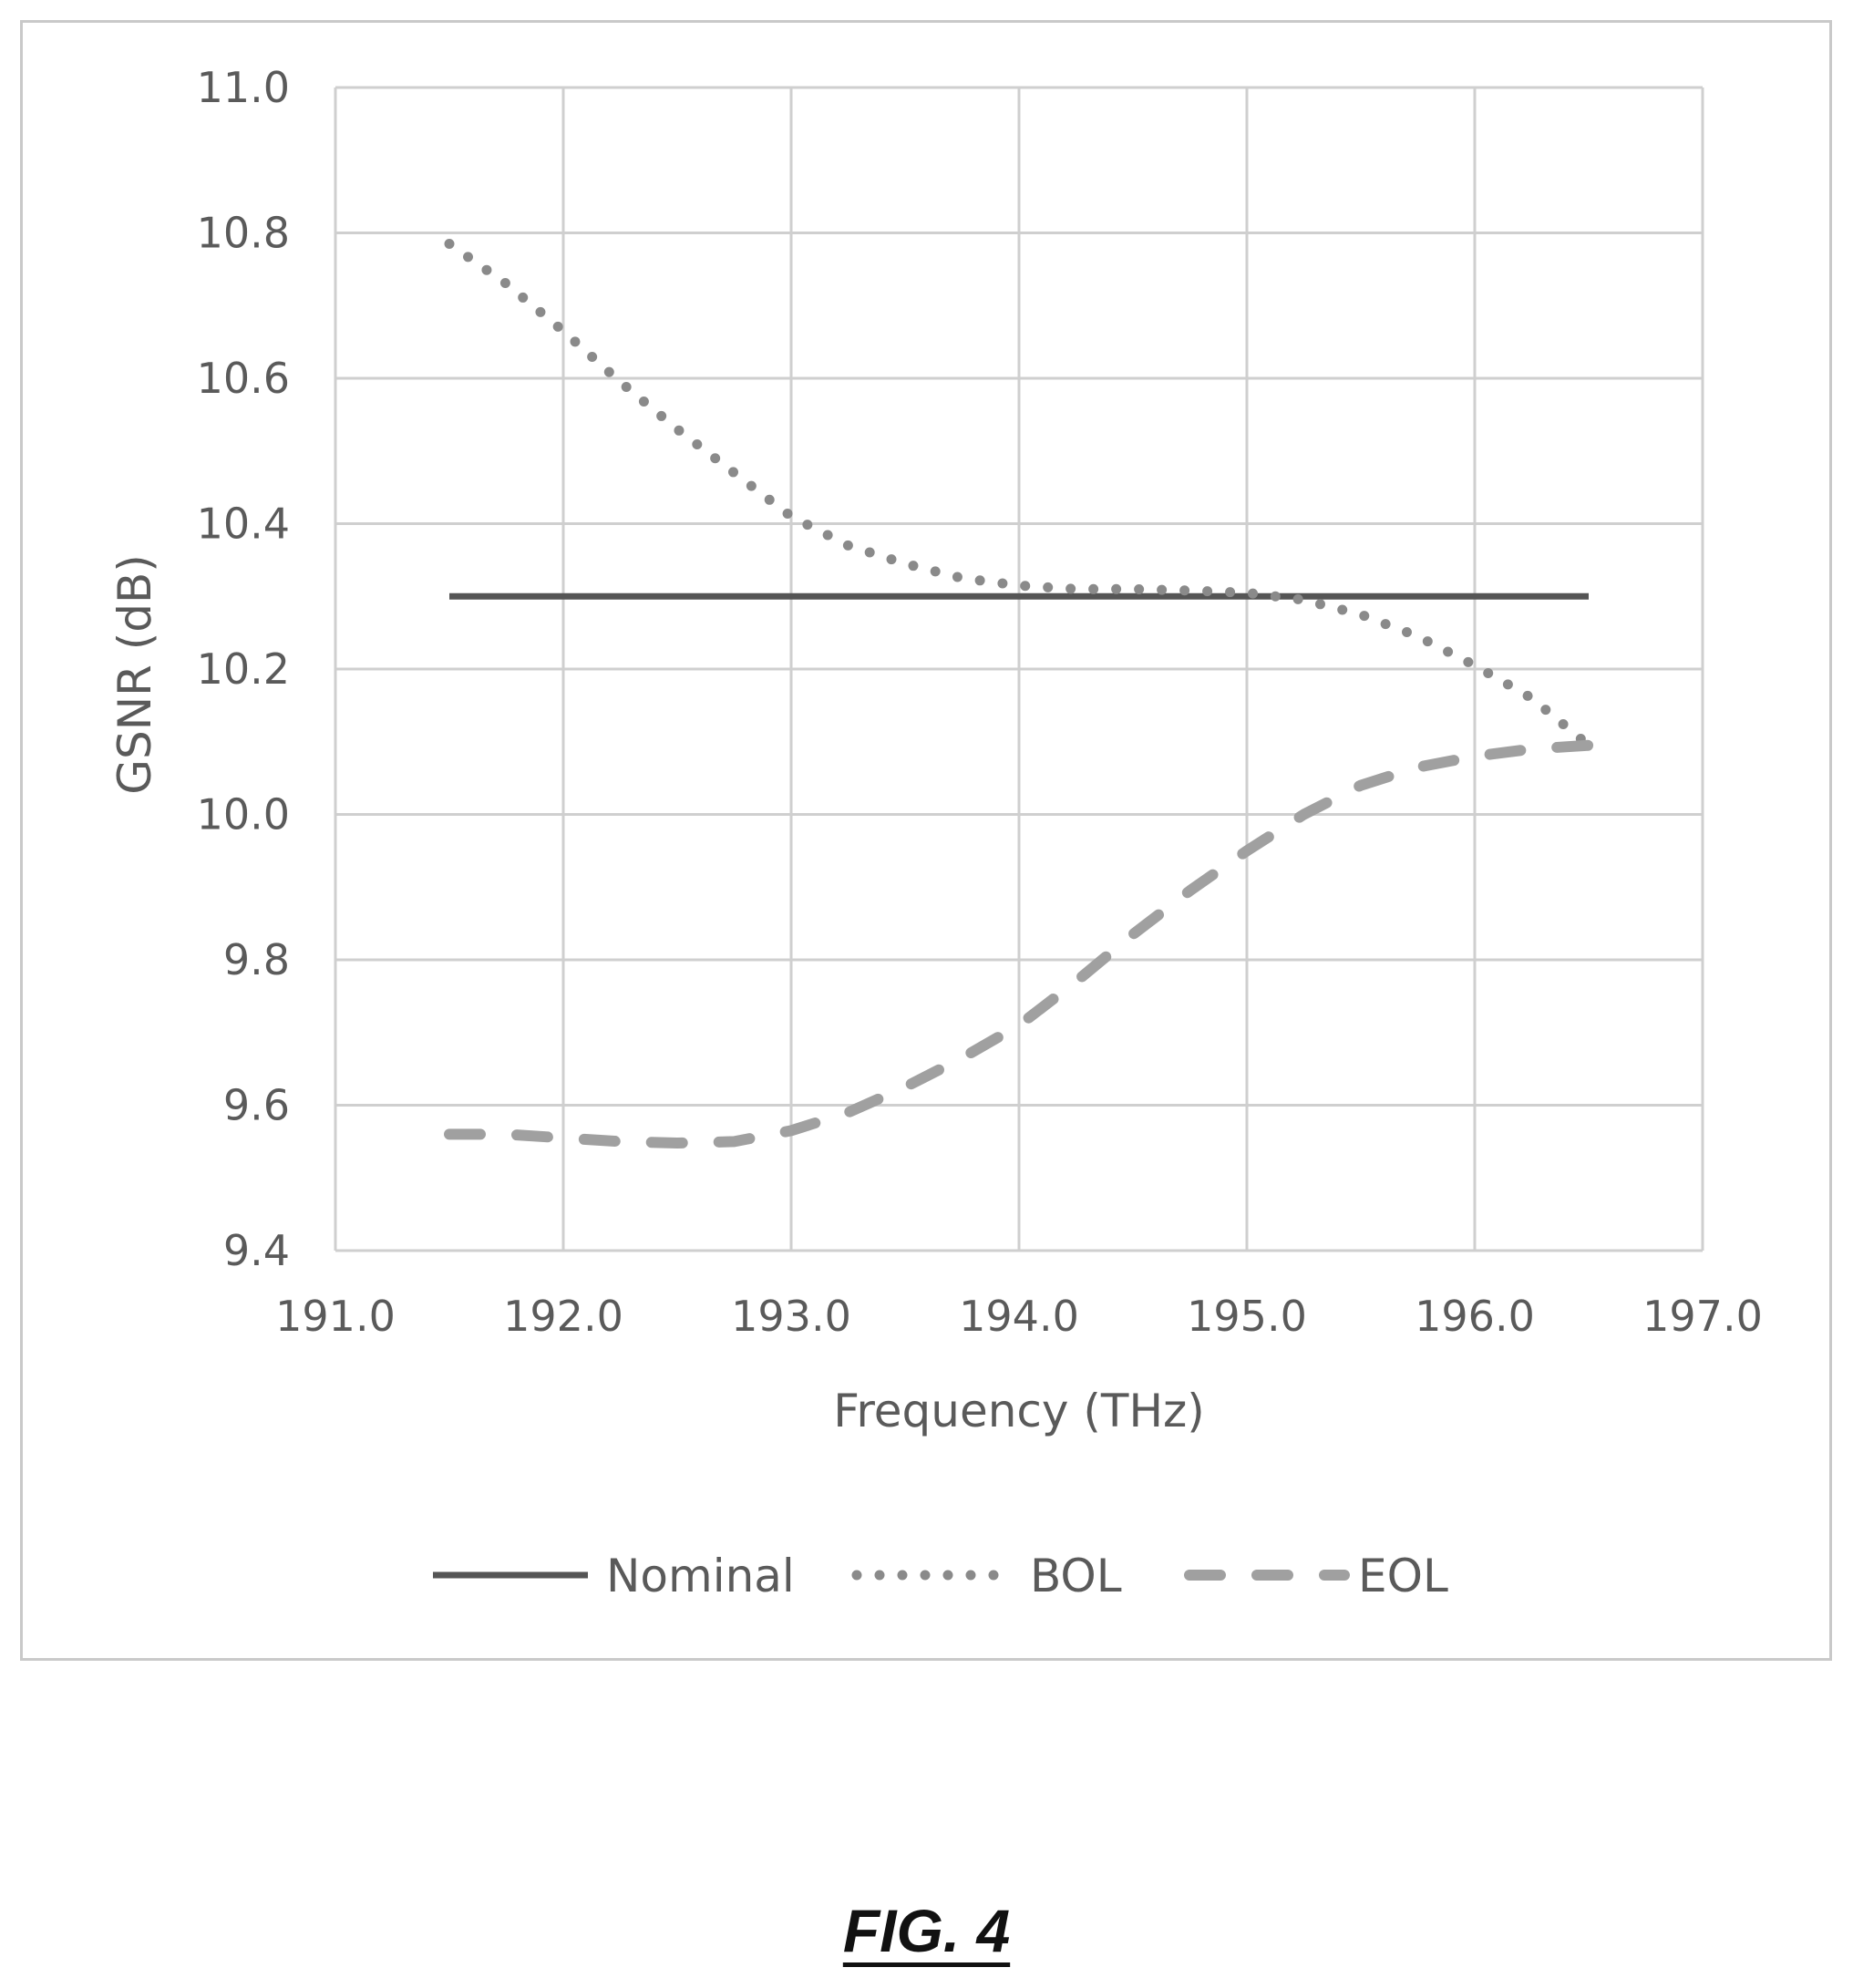 This screenshot has height=1988, width=1853. What do you see at coordinates (1076, 1576) in the screenshot?
I see `legend-label-bol: BOL` at bounding box center [1076, 1576].